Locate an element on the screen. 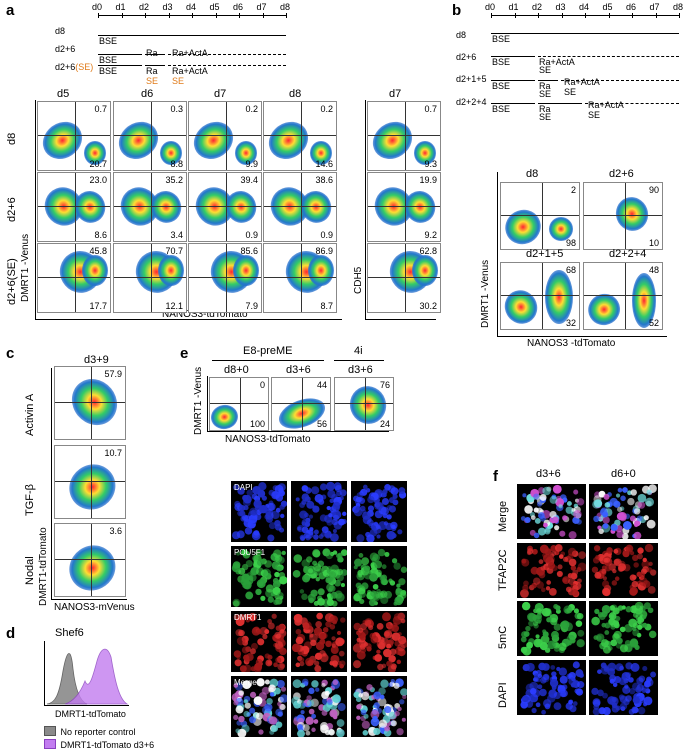 This screenshot has height=755, width=684. b-row-d8-line is located at coordinates (585, 33).